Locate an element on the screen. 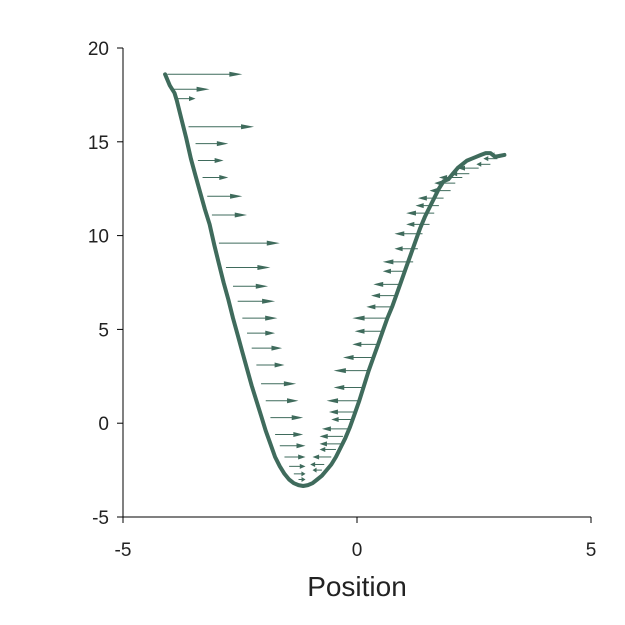 The width and height of the screenshot is (625, 625). y-tick-label: 10 is located at coordinates (98, 237).